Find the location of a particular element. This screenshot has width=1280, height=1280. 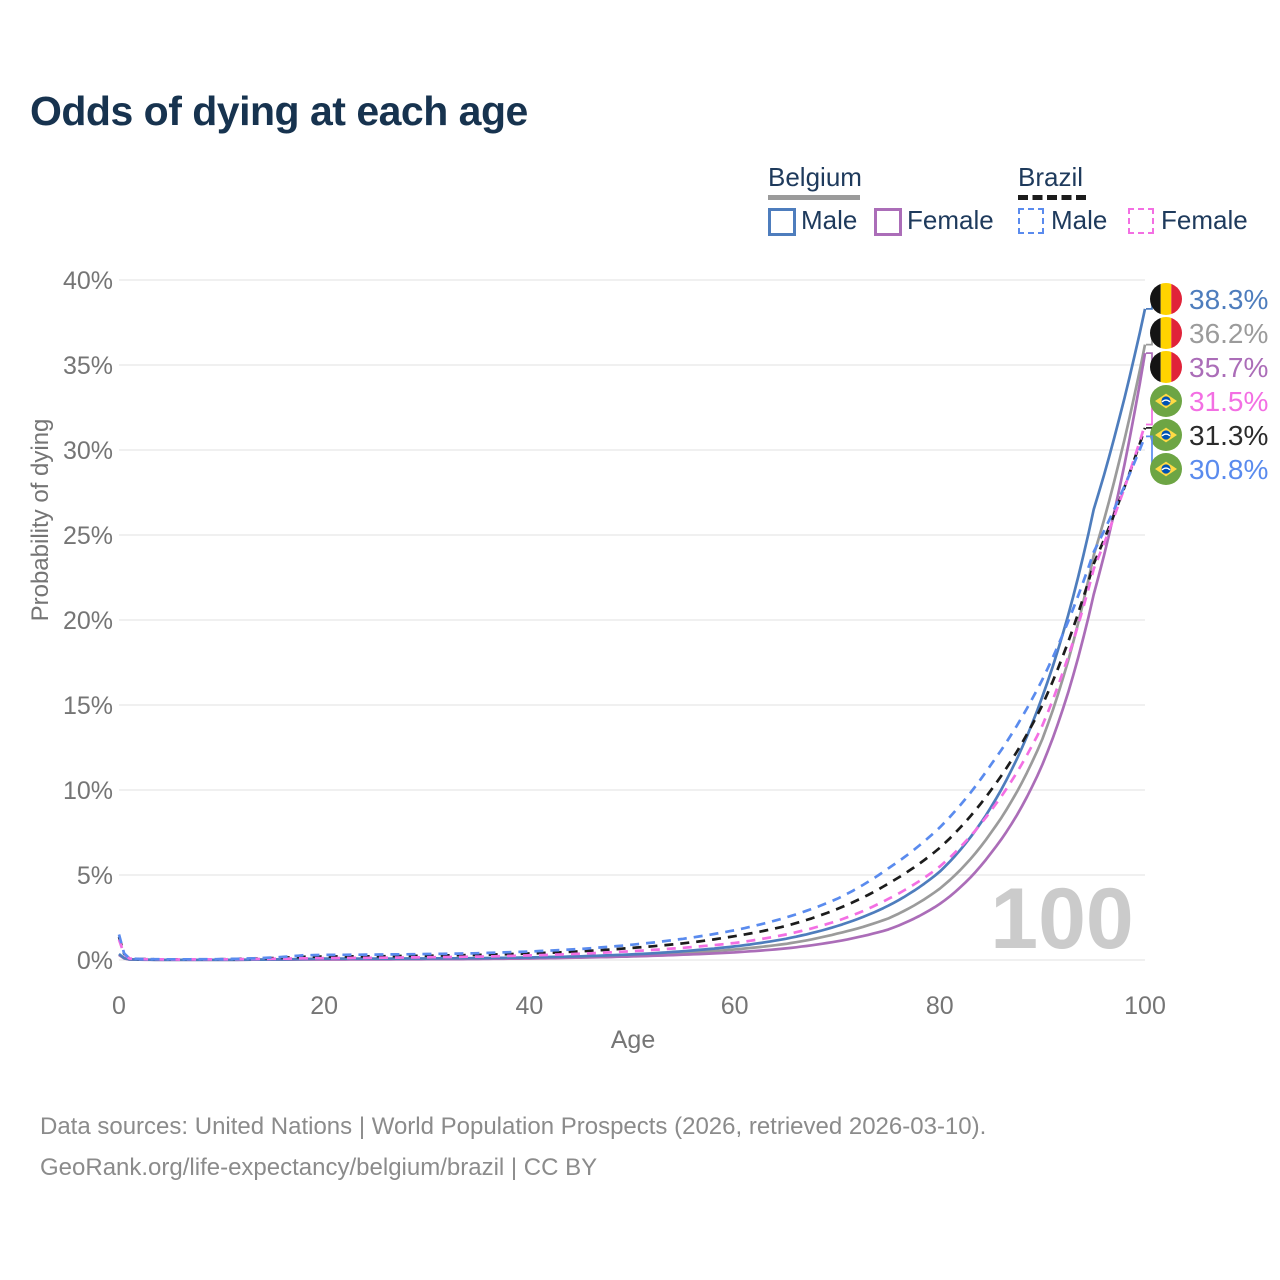

y-tick-label: 5% is located at coordinates (95, 876).